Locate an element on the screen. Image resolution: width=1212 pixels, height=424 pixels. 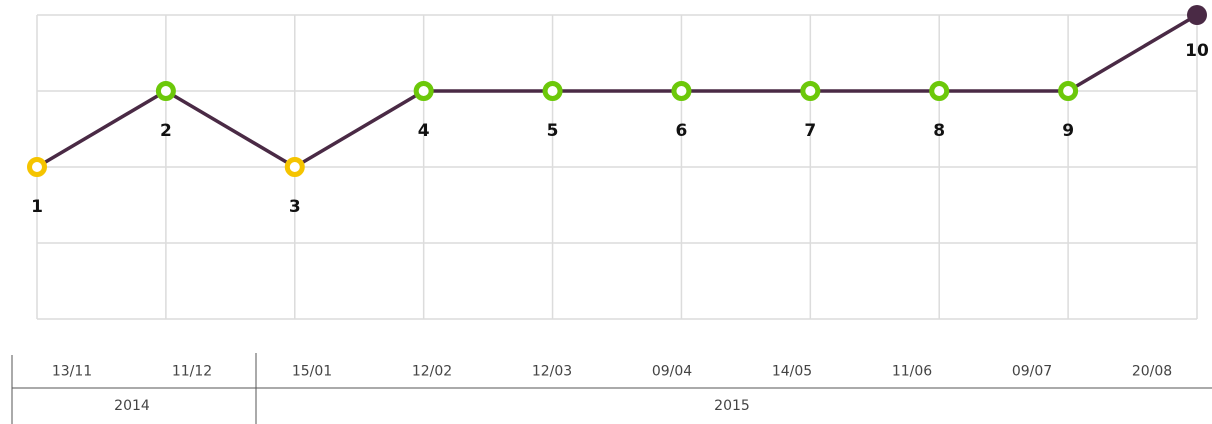
x-tick-label: 20/08 is located at coordinates (1152, 372).